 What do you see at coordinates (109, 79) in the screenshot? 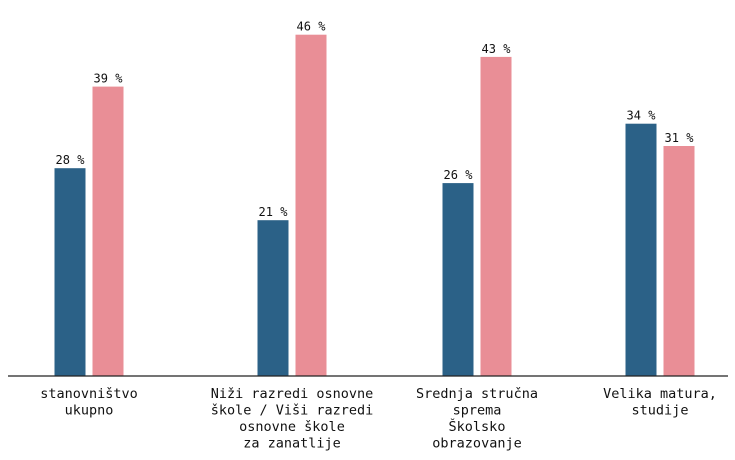
I see `value-label-series2-cat1: 39 %` at bounding box center [109, 79].